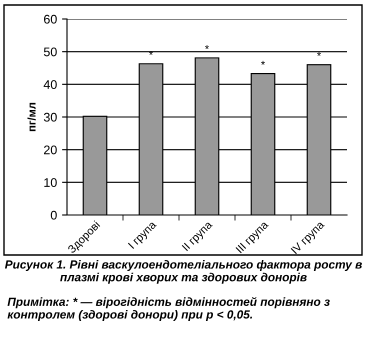 The height and width of the screenshot is (340, 367). What do you see at coordinates (50, 182) in the screenshot?
I see `y-tick-label: 10` at bounding box center [50, 182].